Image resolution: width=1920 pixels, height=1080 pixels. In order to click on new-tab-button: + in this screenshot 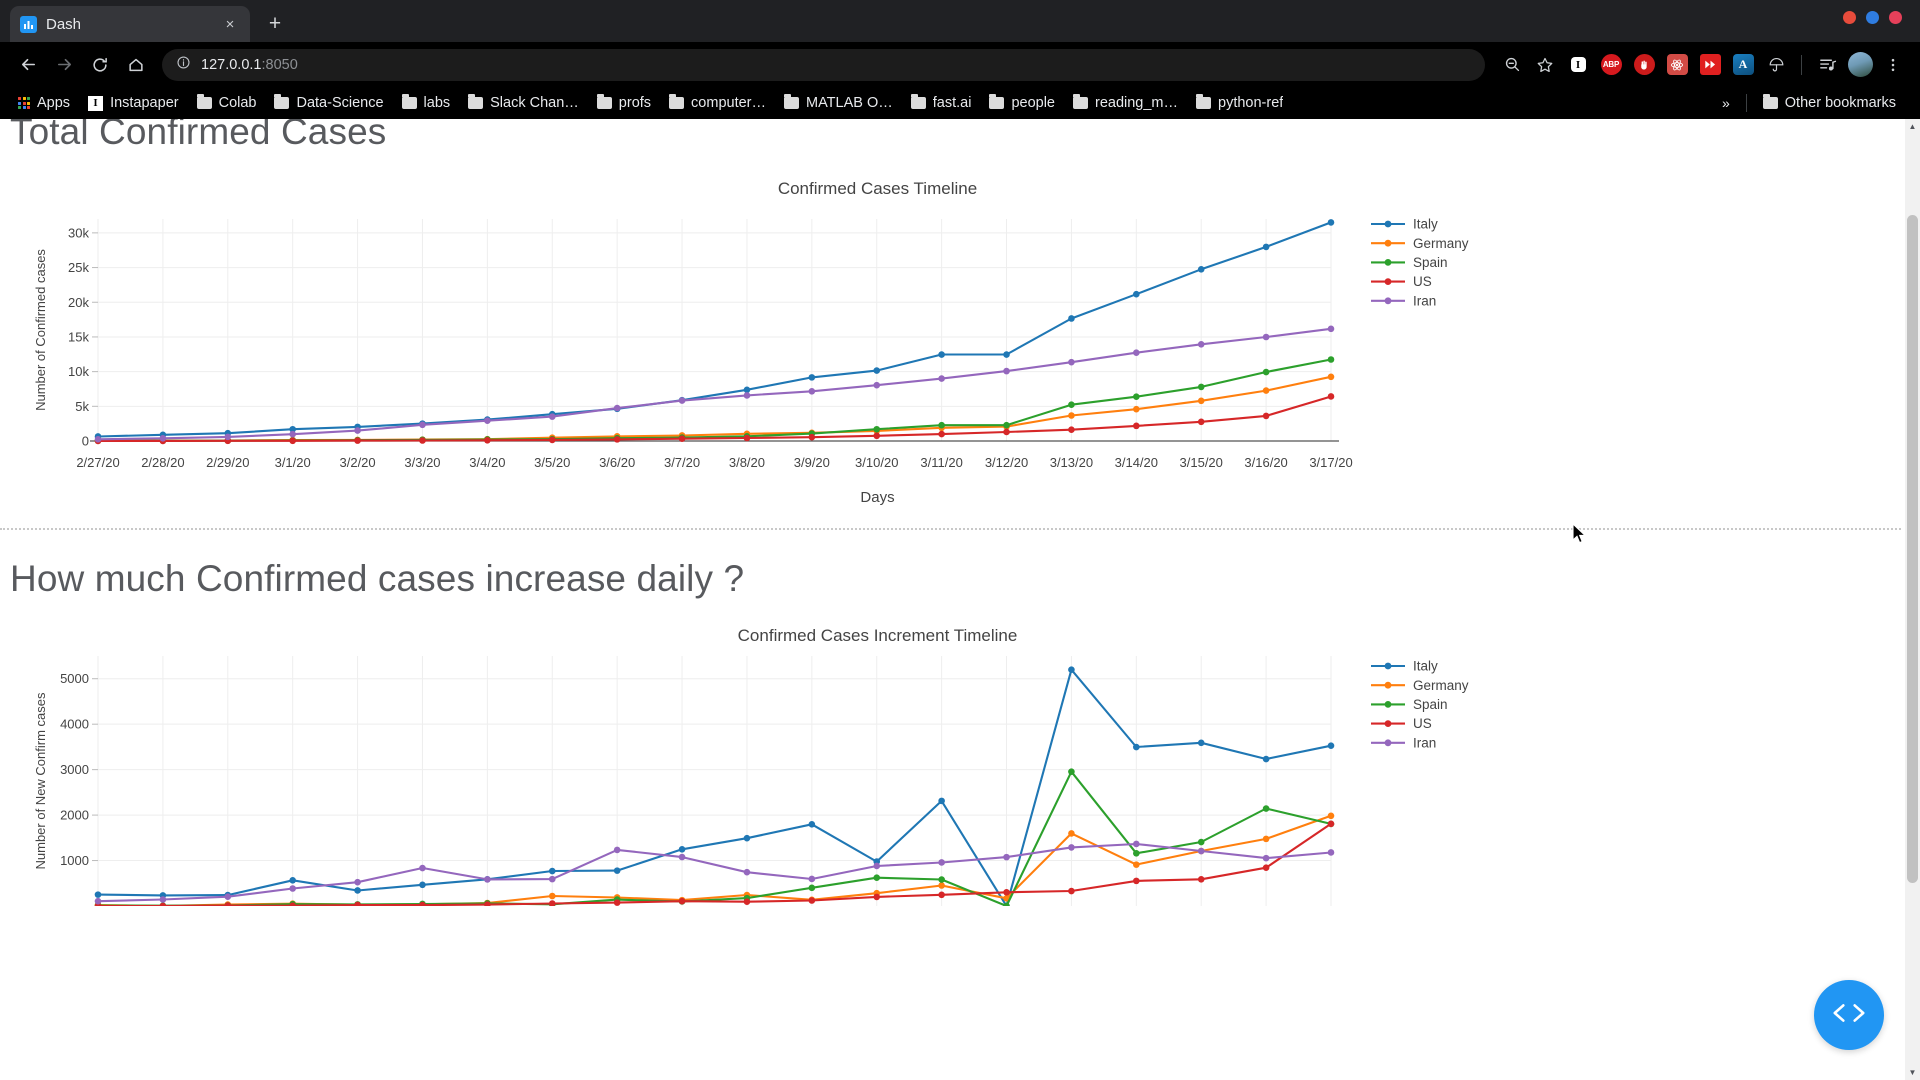, I will do `click(275, 23)`.